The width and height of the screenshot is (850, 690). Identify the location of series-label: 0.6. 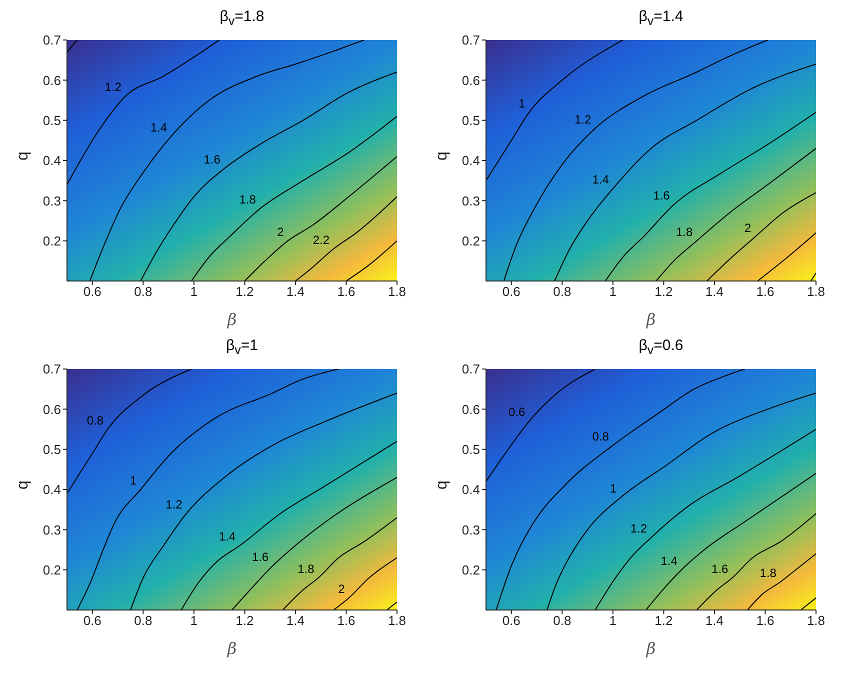
(517, 412).